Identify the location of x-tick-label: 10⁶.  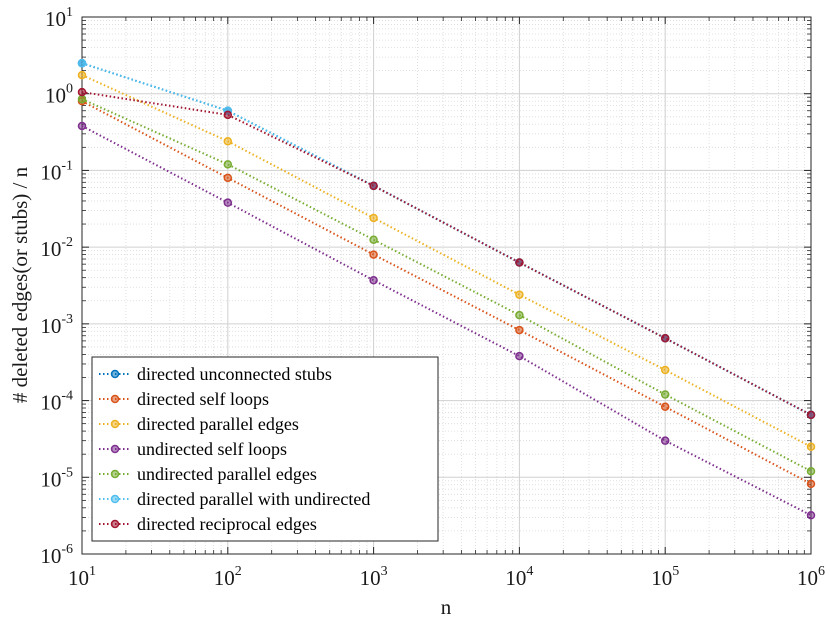
(811, 577).